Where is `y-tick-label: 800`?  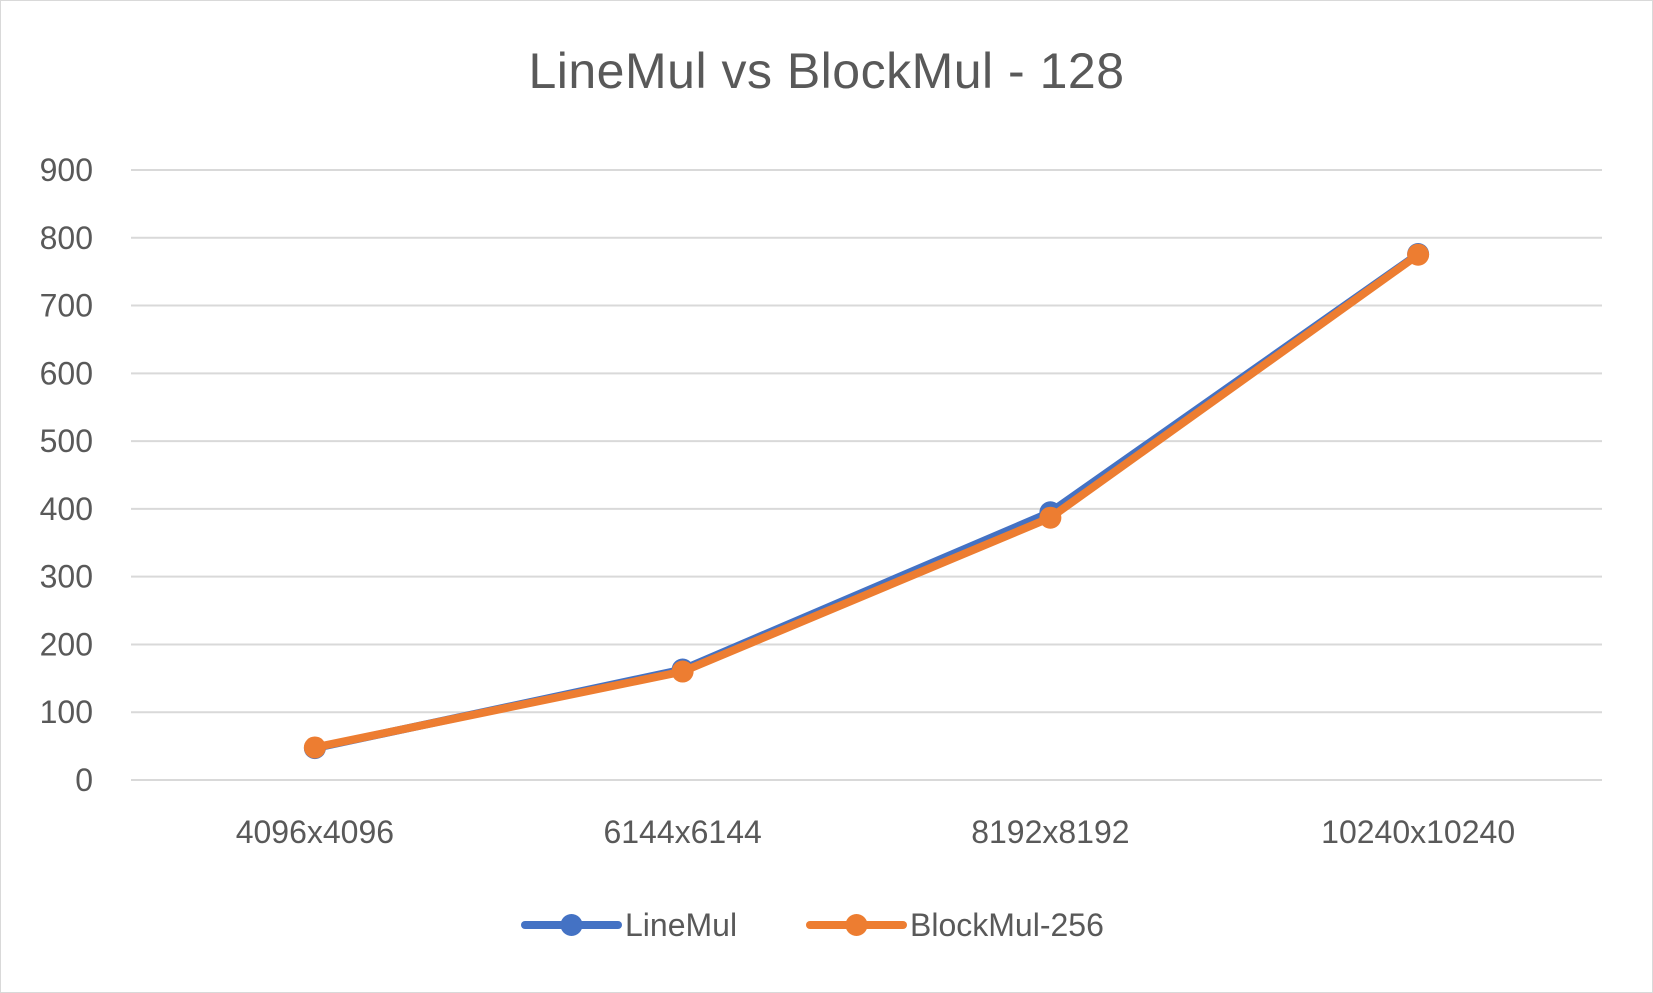
y-tick-label: 800 is located at coordinates (66, 238).